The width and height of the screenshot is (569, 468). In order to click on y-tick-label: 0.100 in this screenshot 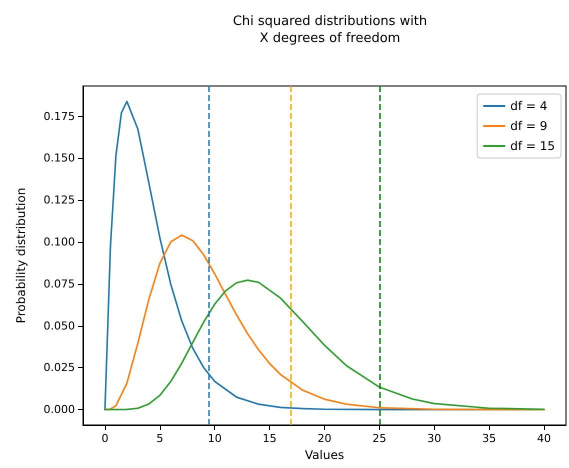, I will do `click(59, 242)`.